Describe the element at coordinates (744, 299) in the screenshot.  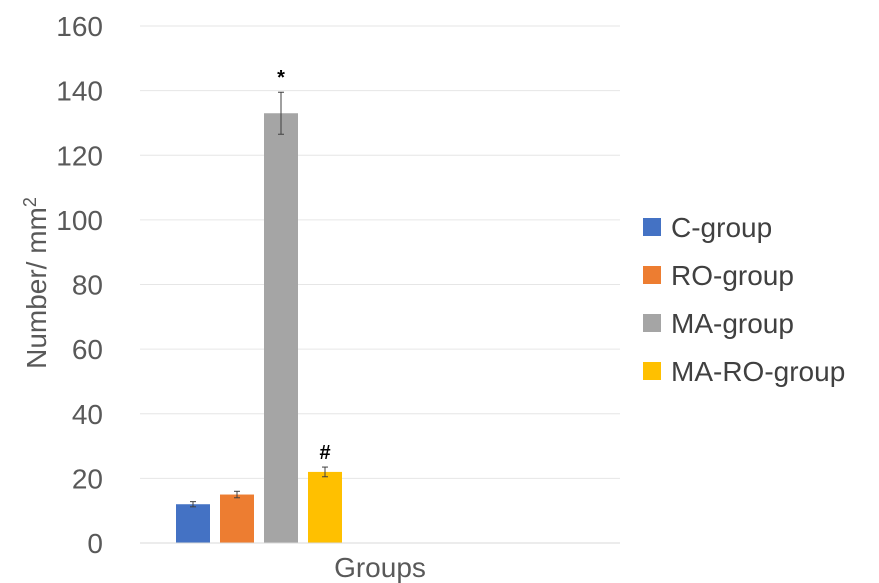
I see `legend: C-group RO-group MA-group MA-RO-group` at that location.